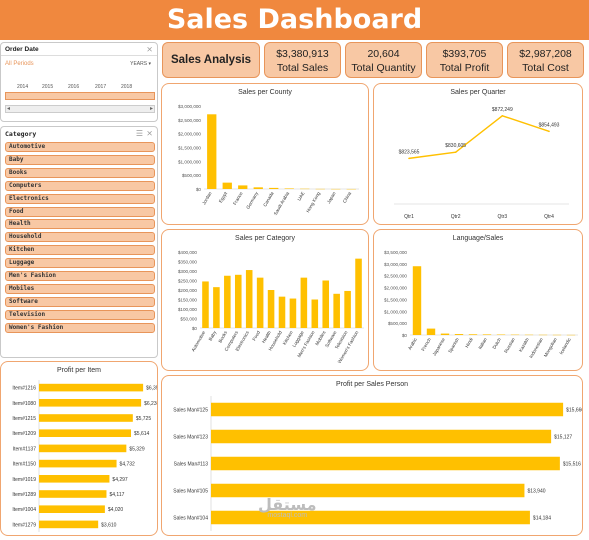  I want to click on multi-select-icon: ☰, so click(139, 133).